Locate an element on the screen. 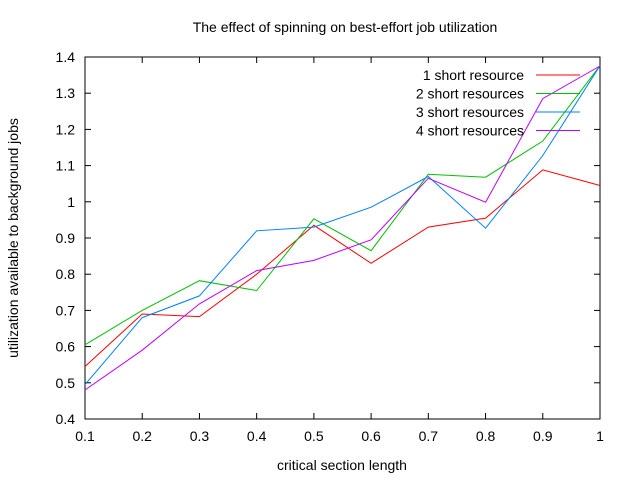 The image size is (640, 480). y-tick-label: 0.7 is located at coordinates (66, 310).